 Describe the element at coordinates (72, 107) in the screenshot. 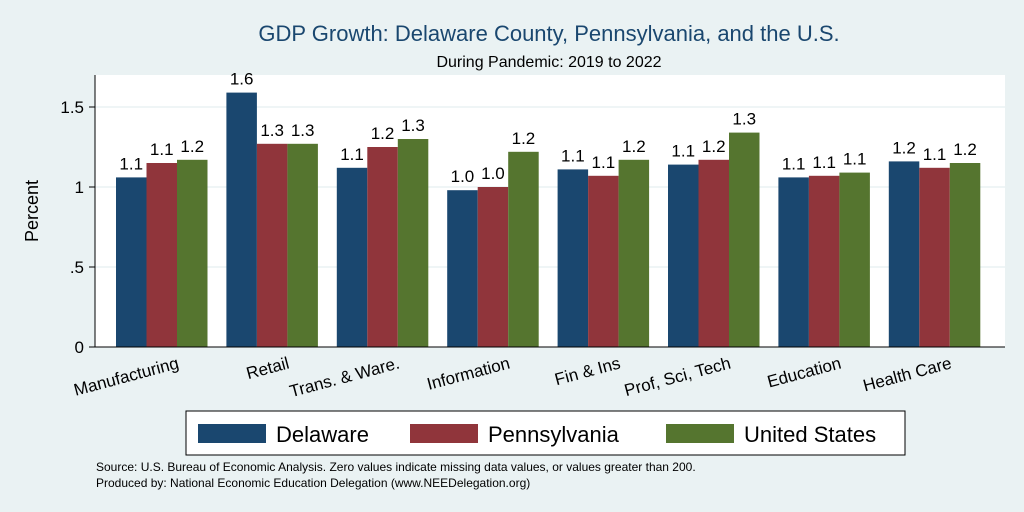

I see `y-tick-label: 1.5` at that location.